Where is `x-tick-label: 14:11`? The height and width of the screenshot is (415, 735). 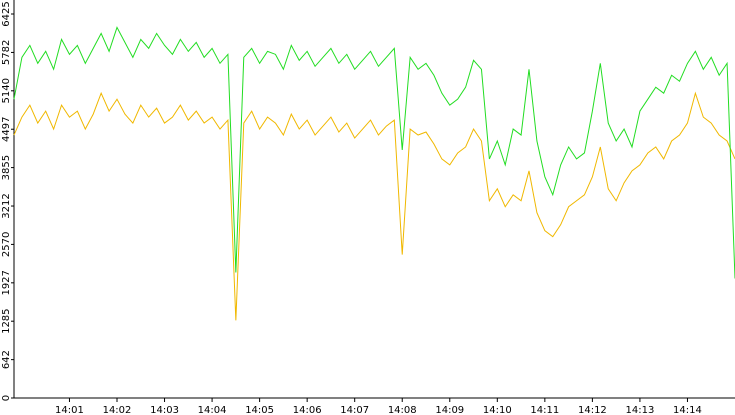 x-tick-label: 14:11 is located at coordinates (544, 410).